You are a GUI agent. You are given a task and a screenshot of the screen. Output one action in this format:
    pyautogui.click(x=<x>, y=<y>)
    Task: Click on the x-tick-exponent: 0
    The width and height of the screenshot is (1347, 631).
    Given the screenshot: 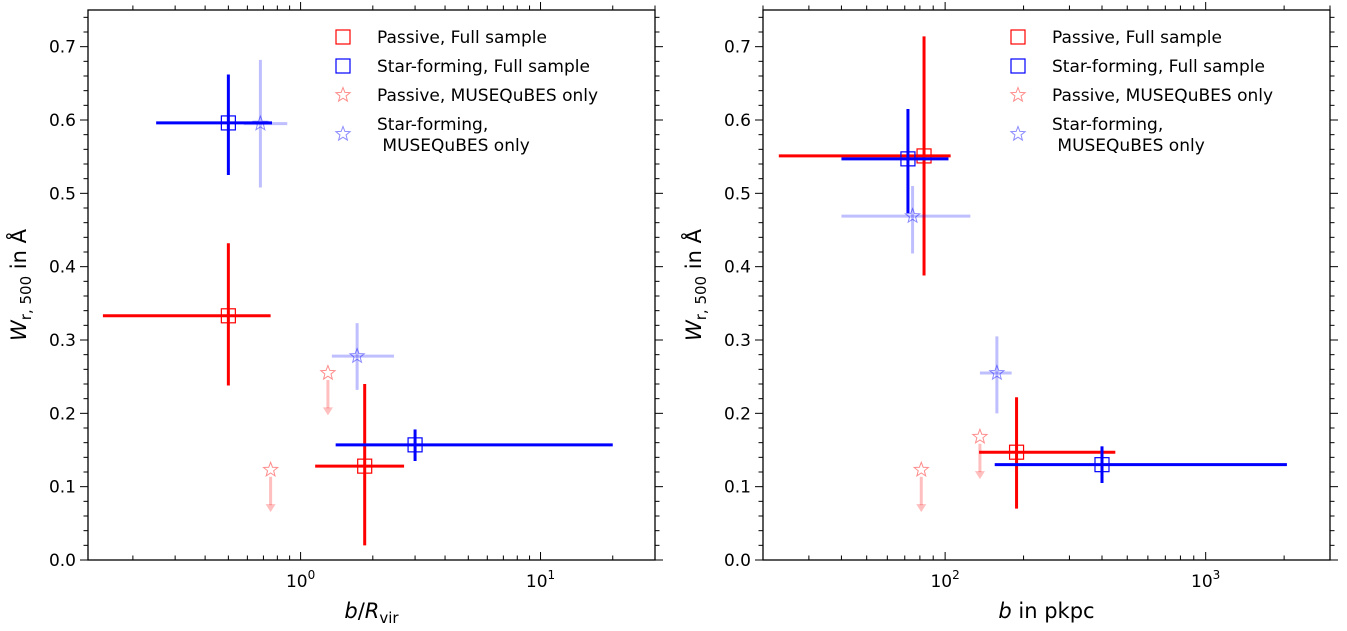 What is the action you would take?
    pyautogui.click(x=312, y=575)
    